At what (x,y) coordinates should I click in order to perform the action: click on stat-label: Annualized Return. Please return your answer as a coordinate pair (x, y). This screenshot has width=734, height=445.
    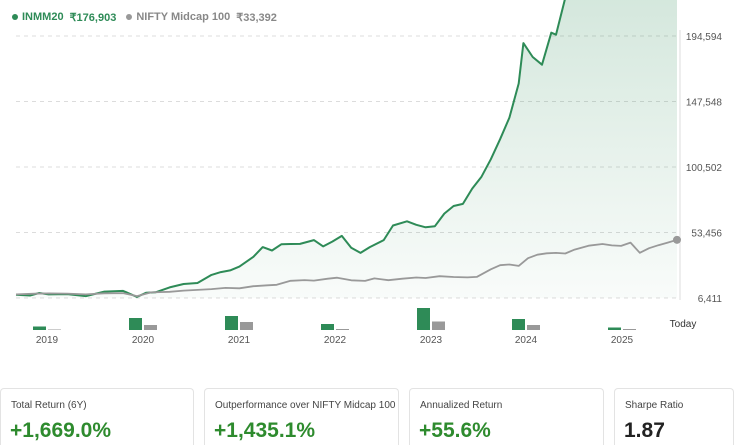
    Looking at the image, I should click on (461, 405).